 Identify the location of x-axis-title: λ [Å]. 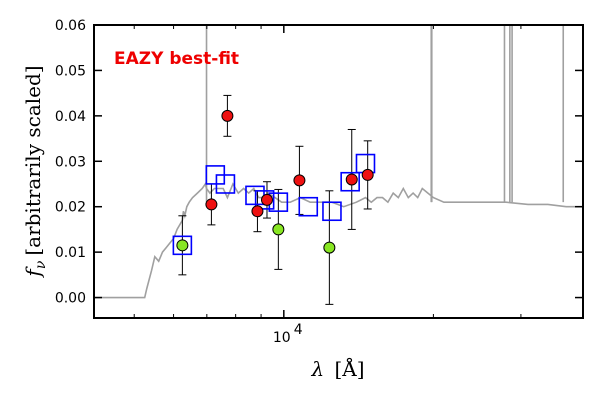
(337, 368).